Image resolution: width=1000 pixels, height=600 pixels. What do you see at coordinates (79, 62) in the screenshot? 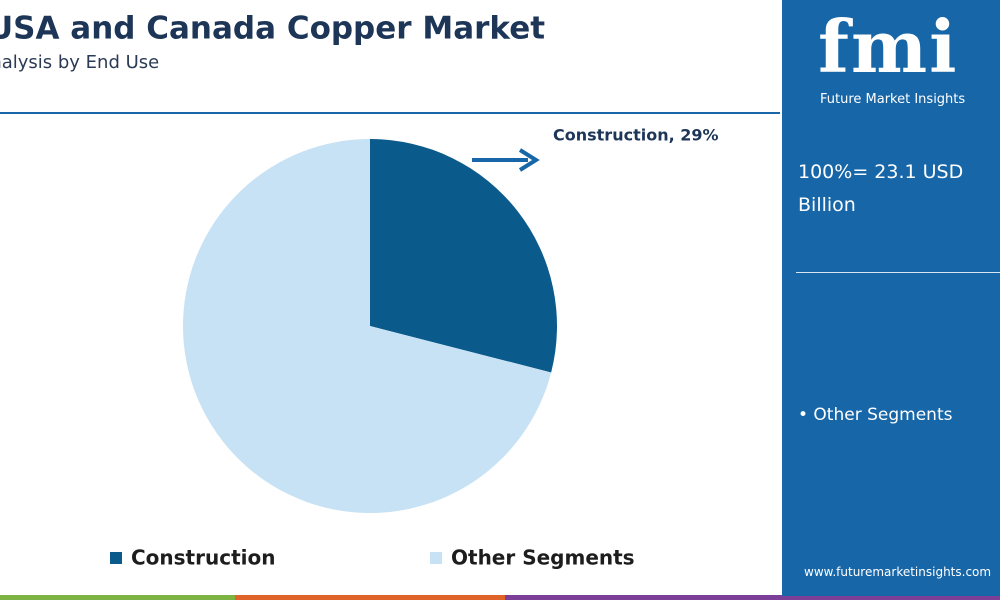
I see `chart-subtitle: Analysis by End Use` at bounding box center [79, 62].